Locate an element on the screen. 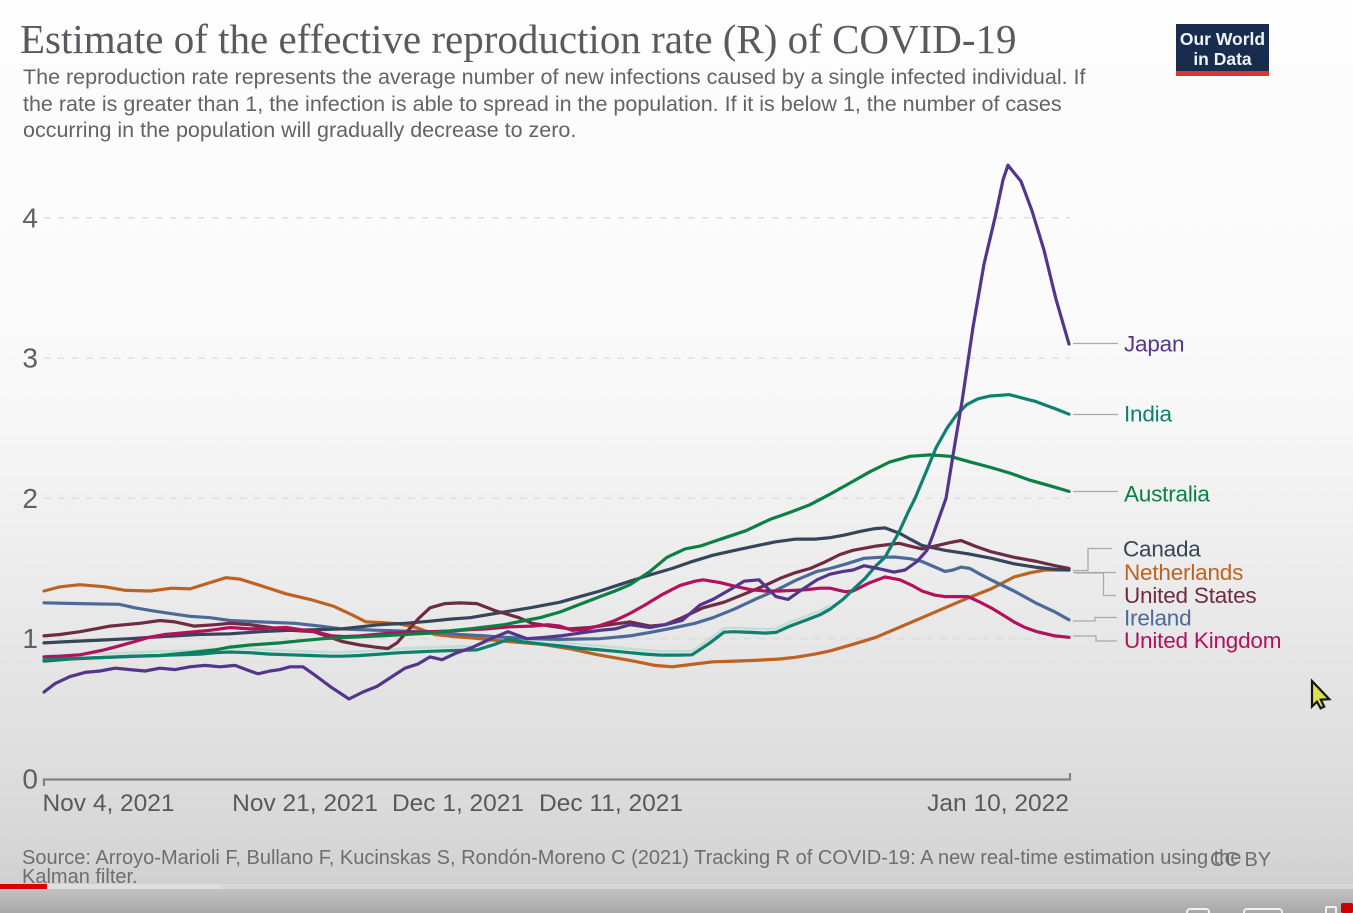 Image resolution: width=1353 pixels, height=913 pixels. svg-text: Nov 4, 2021 is located at coordinates (108, 803).